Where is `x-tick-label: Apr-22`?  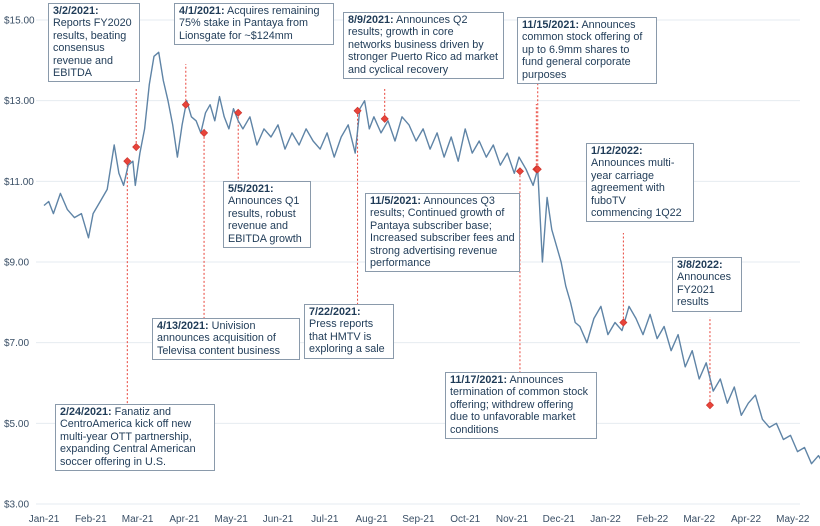
x-tick-label: Apr-22 is located at coordinates (746, 519).